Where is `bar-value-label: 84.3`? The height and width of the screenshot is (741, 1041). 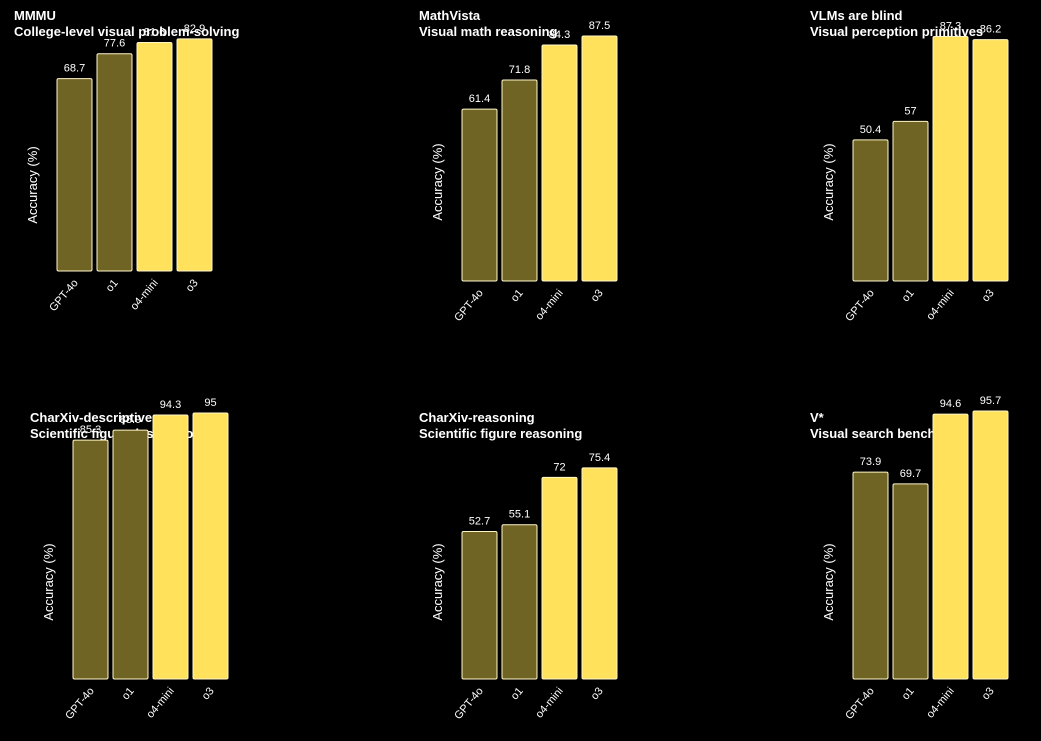
bar-value-label: 84.3 is located at coordinates (559, 35).